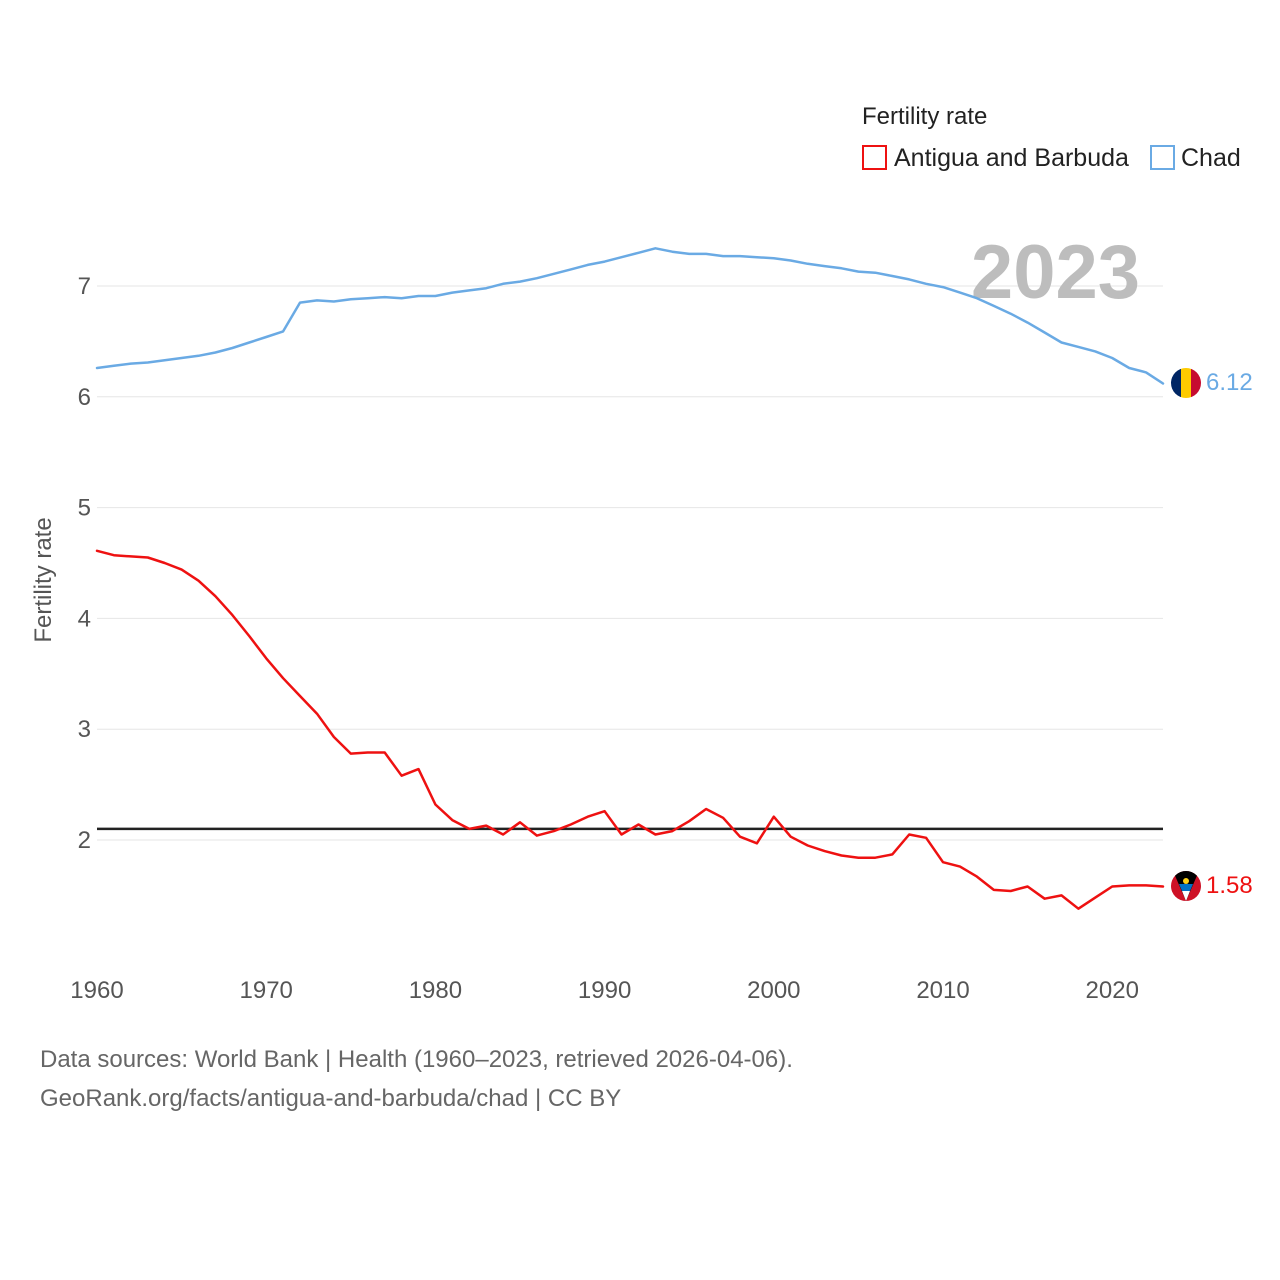  Describe the element at coordinates (874, 157) in the screenshot. I see `legend-swatch-antigua` at that location.